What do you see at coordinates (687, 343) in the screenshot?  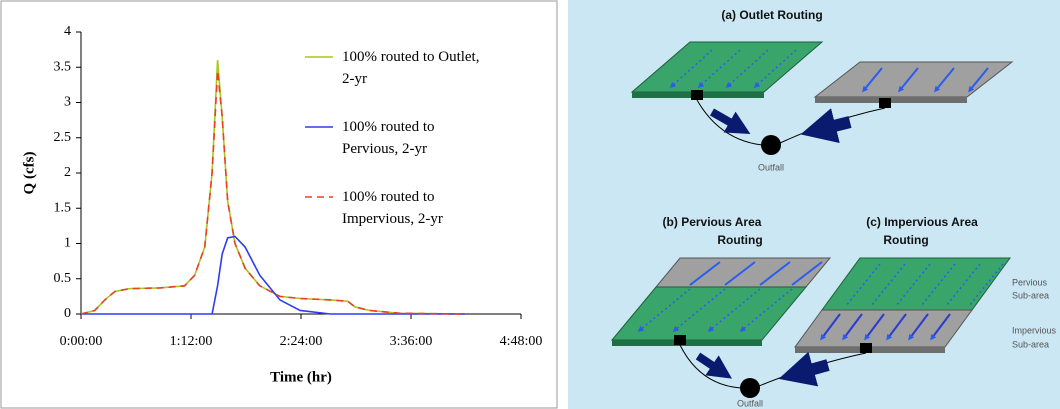 I see `slab-edge` at bounding box center [687, 343].